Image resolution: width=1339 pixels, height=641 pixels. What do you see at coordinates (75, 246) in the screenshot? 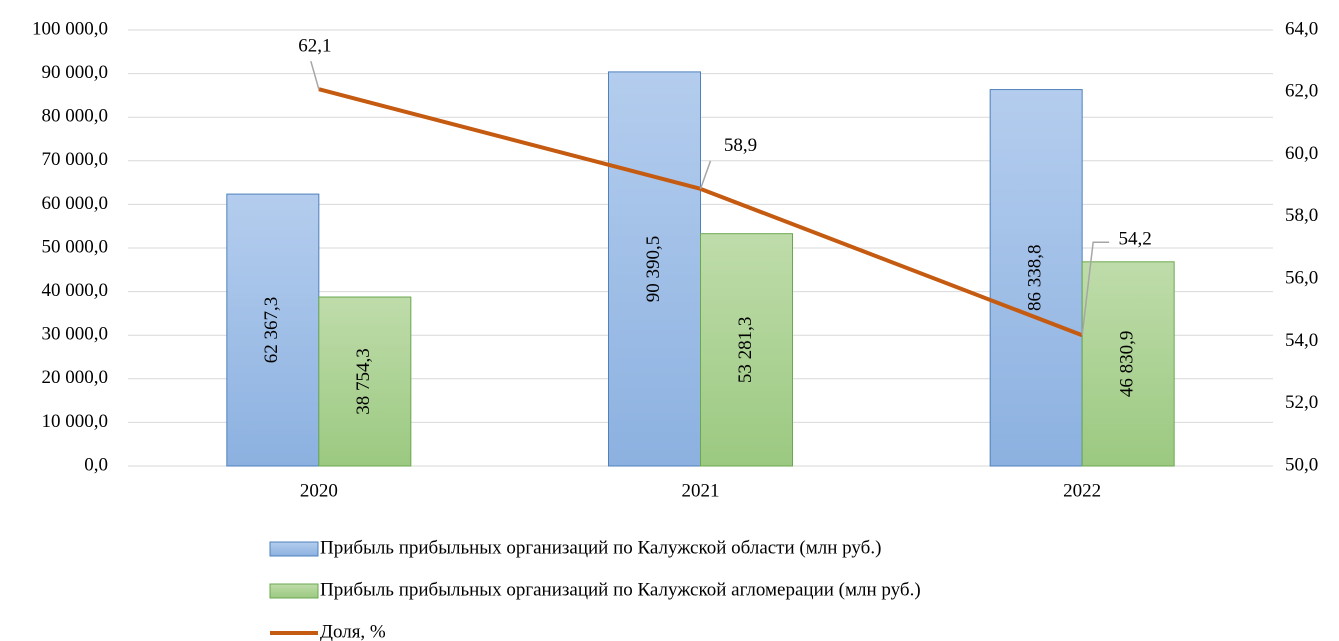
I see `y-tick-label: 50 000,0` at bounding box center [75, 246].